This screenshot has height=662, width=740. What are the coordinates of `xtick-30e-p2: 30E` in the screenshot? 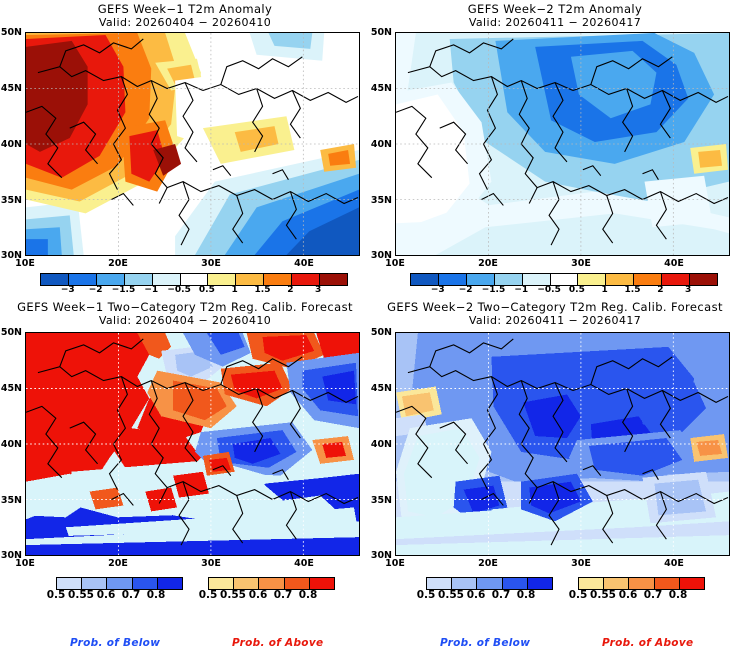 It's located at (581, 263).